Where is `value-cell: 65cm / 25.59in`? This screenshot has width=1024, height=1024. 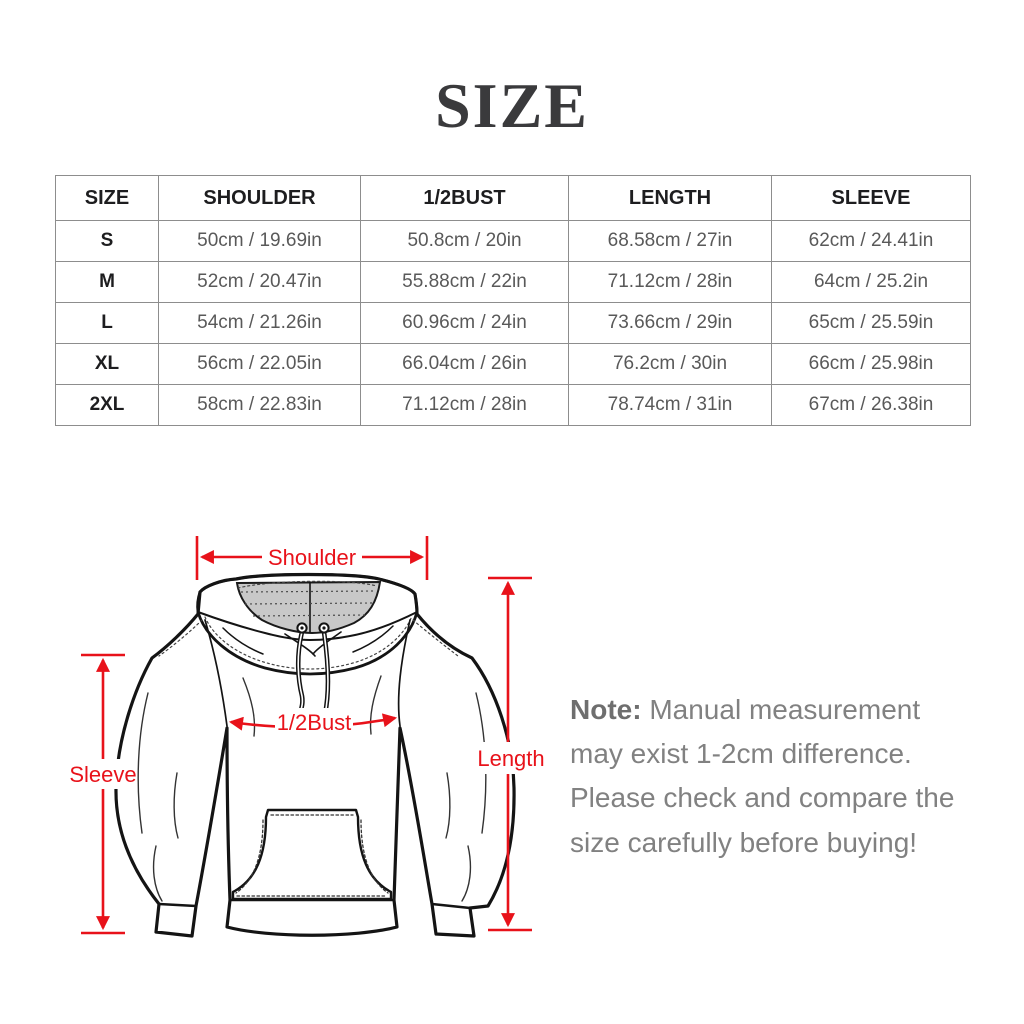
value-cell: 65cm / 25.59in is located at coordinates (871, 323).